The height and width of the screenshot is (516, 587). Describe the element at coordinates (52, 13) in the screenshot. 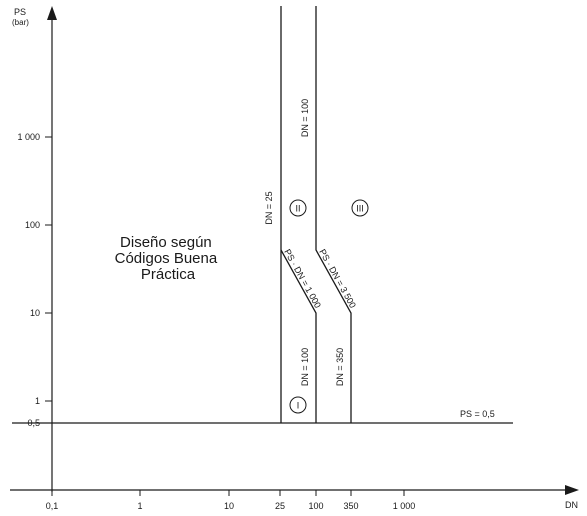

I see `y-axis-arrow` at that location.